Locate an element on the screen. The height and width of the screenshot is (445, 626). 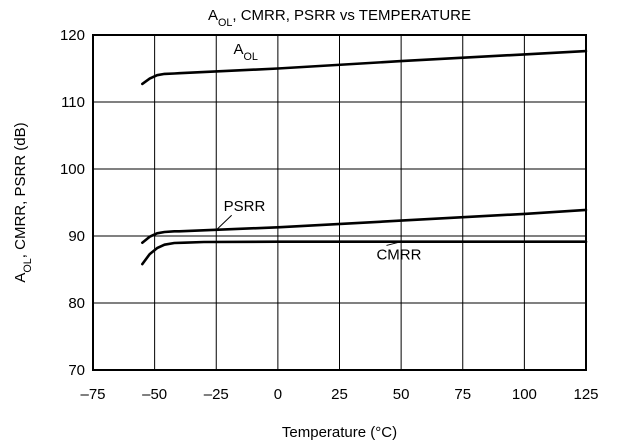
x-tick-label: 125 is located at coordinates (585, 394).